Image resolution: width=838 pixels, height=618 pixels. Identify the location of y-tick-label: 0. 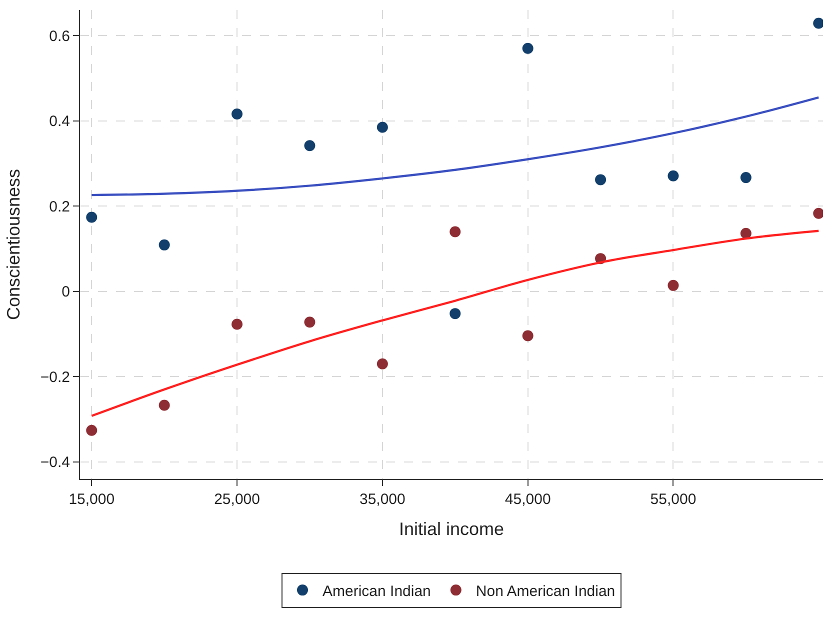
(66, 292).